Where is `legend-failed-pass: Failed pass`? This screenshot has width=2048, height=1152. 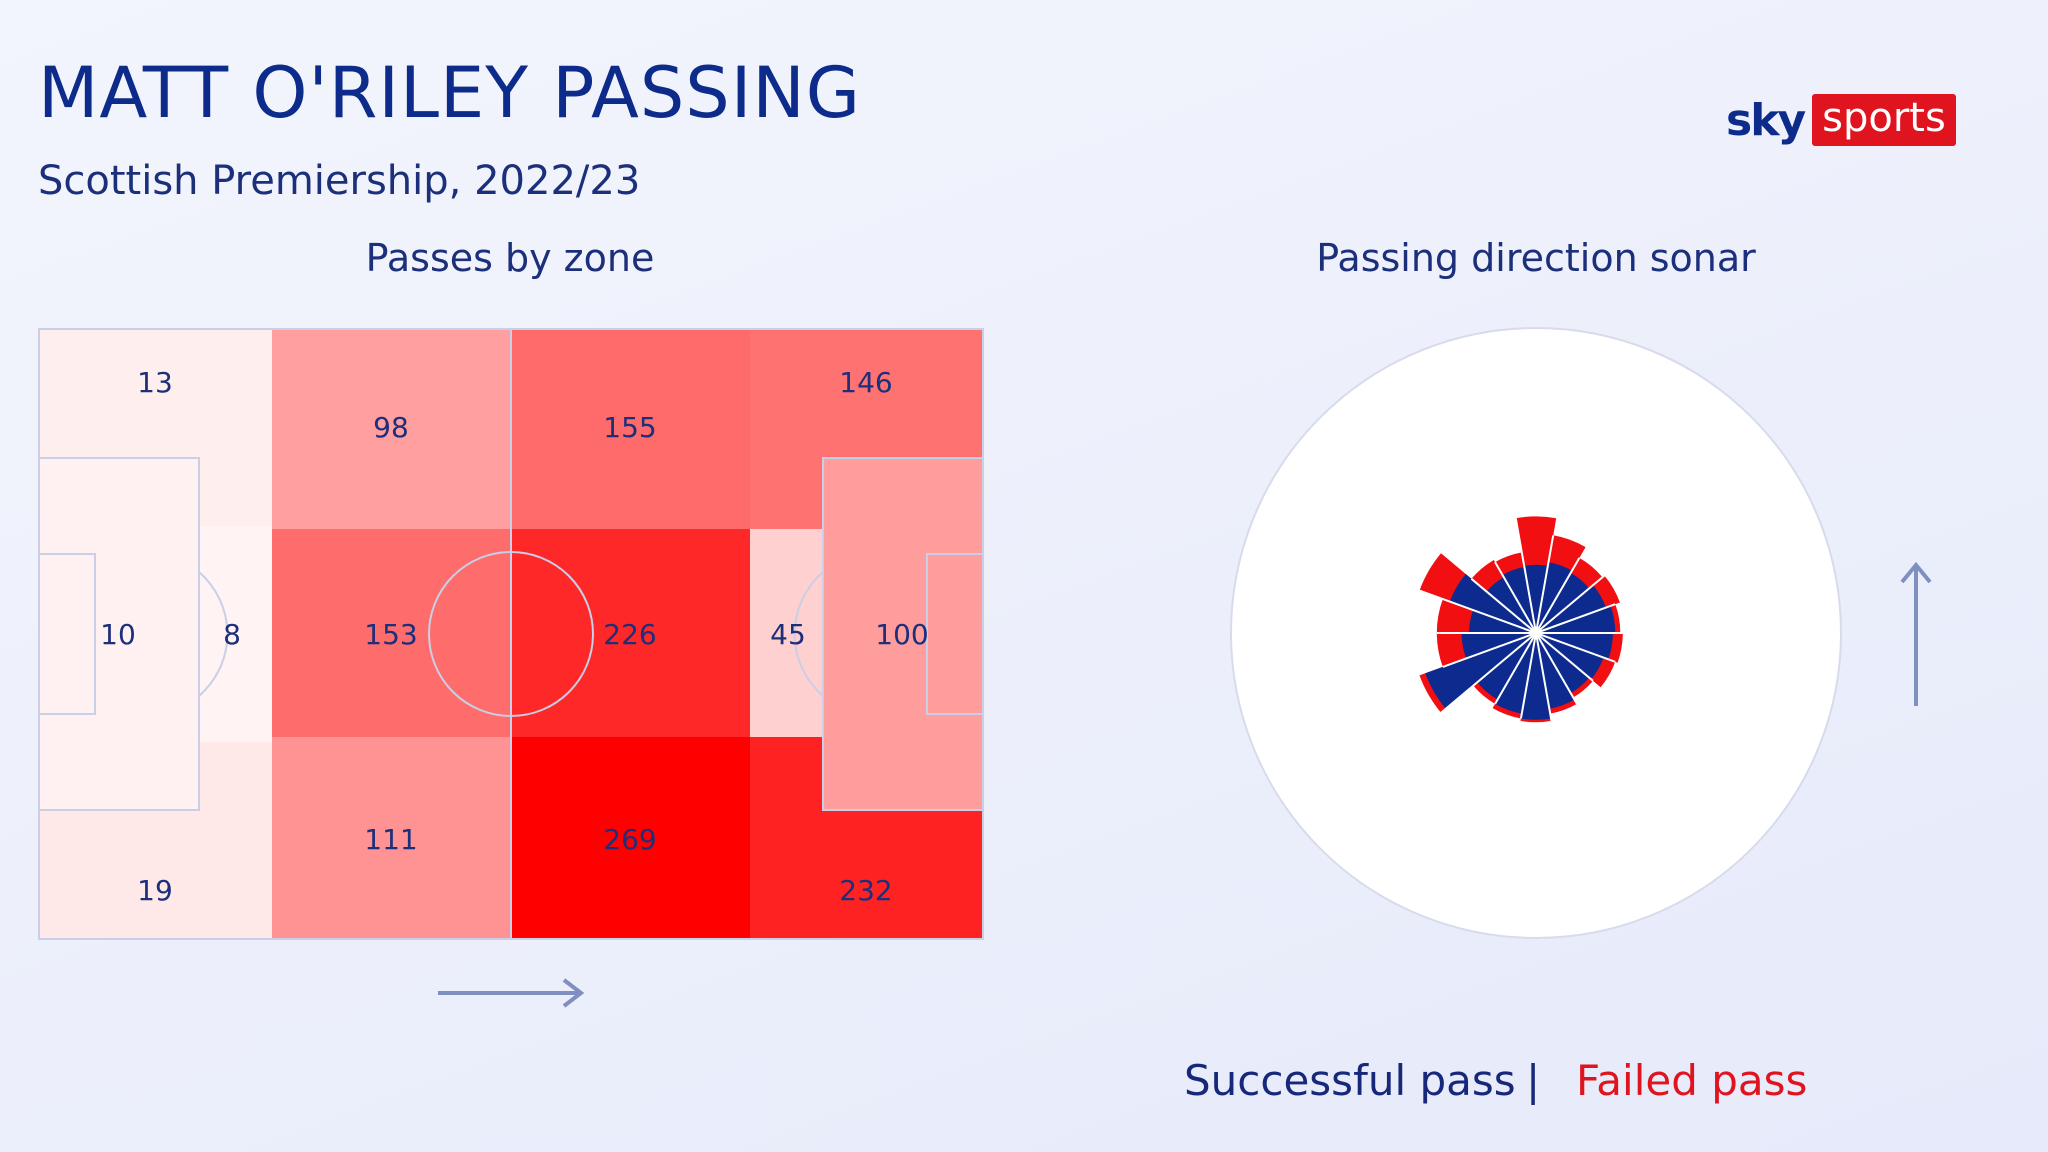
legend-failed-pass: Failed pass is located at coordinates (1692, 1080).